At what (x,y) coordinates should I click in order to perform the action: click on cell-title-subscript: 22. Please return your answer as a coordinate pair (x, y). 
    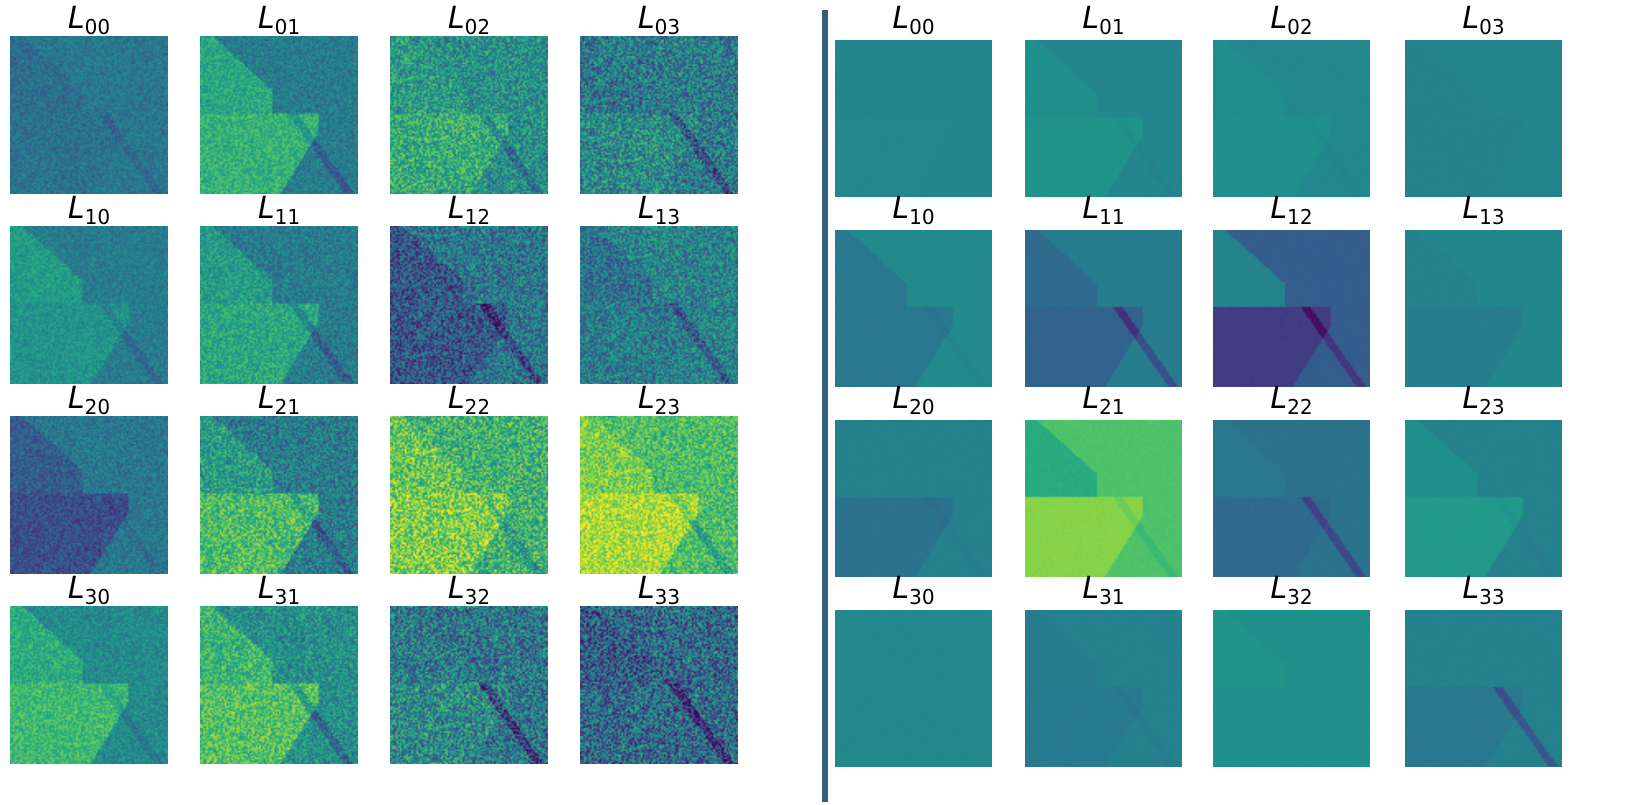
    Looking at the image, I should click on (1300, 407).